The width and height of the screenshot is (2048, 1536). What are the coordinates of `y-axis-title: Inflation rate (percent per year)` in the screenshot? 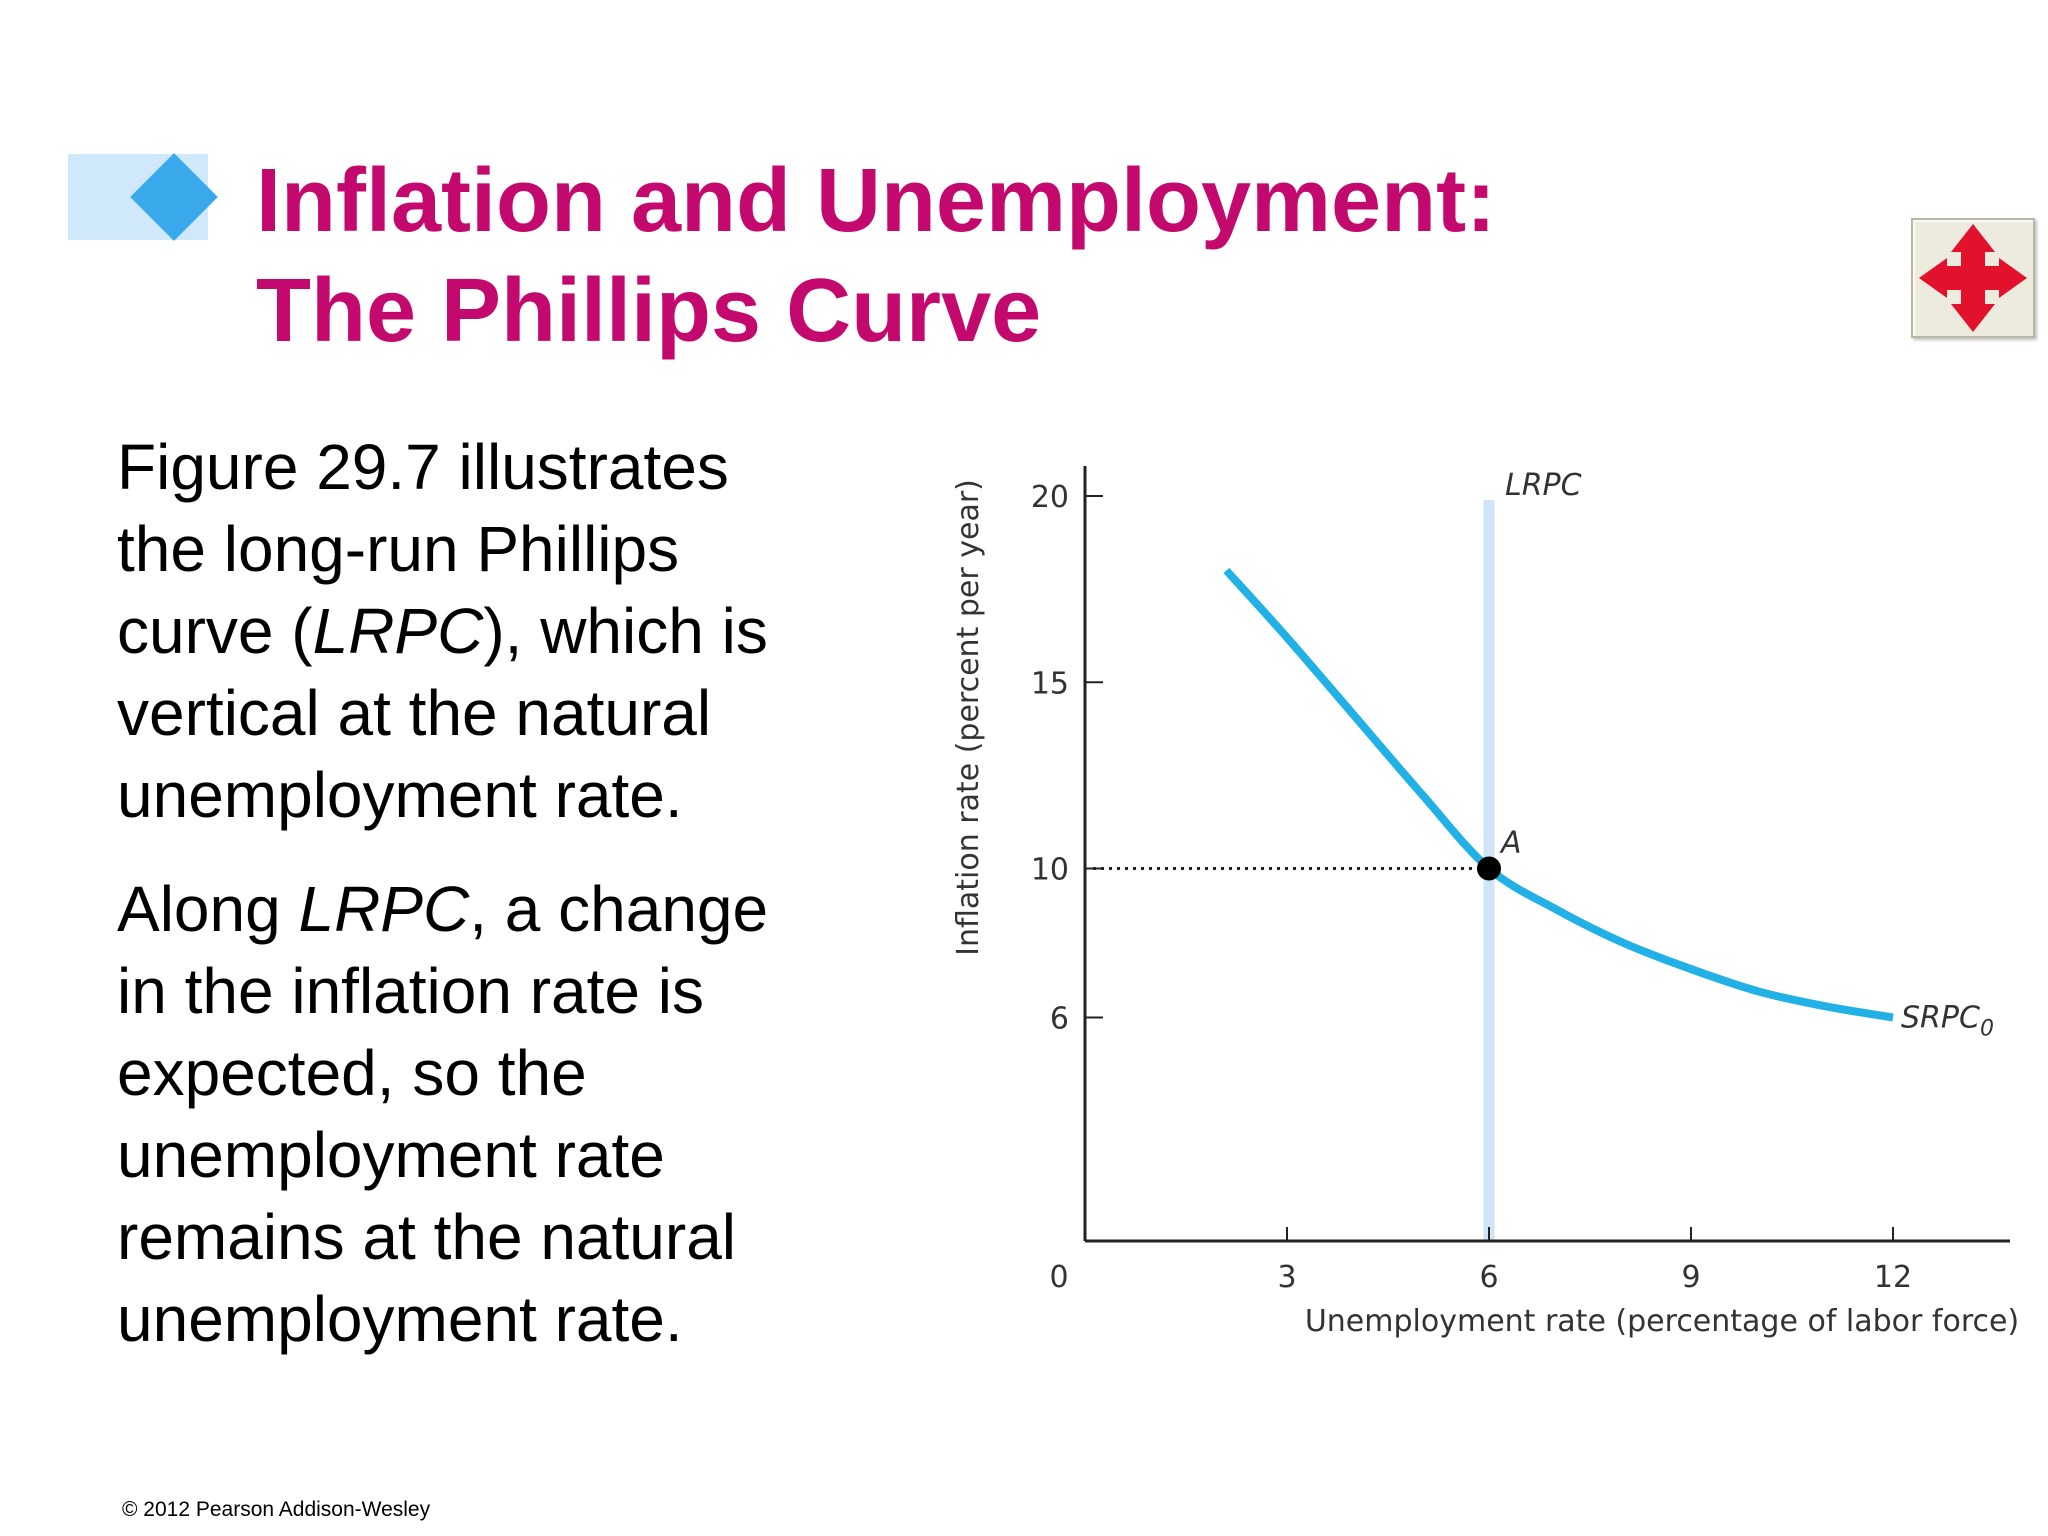 It's located at (968, 717).